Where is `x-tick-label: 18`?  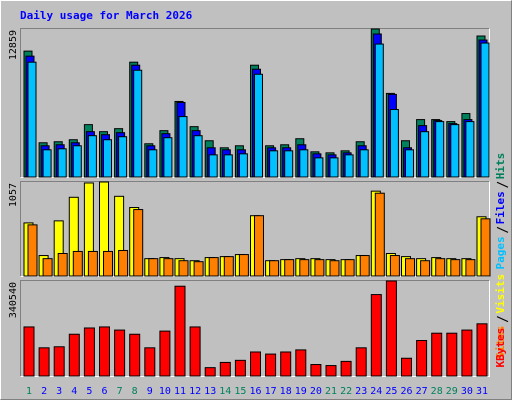 x-tick-label: 18 is located at coordinates (286, 391).